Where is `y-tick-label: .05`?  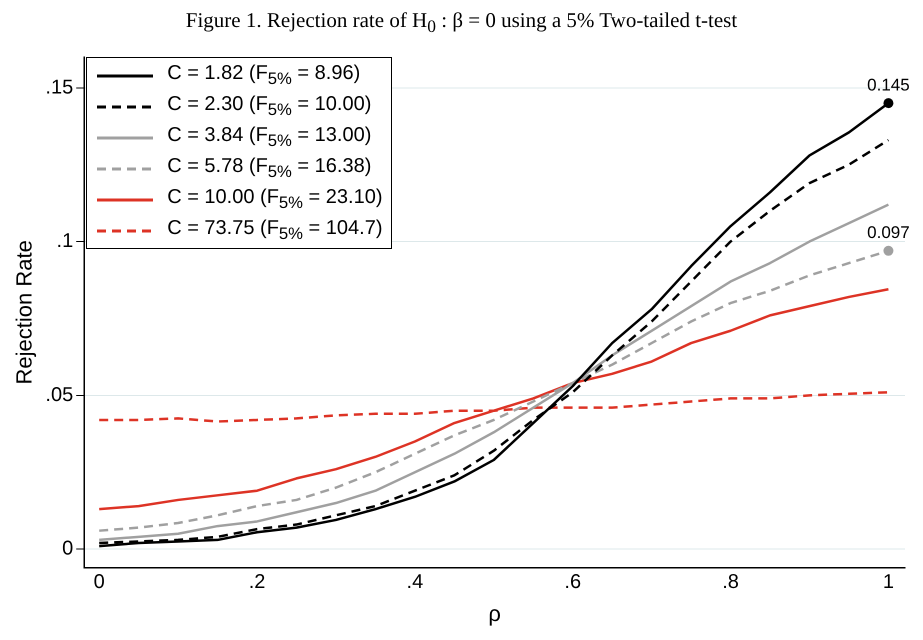 y-tick-label: .05 is located at coordinates (59, 395).